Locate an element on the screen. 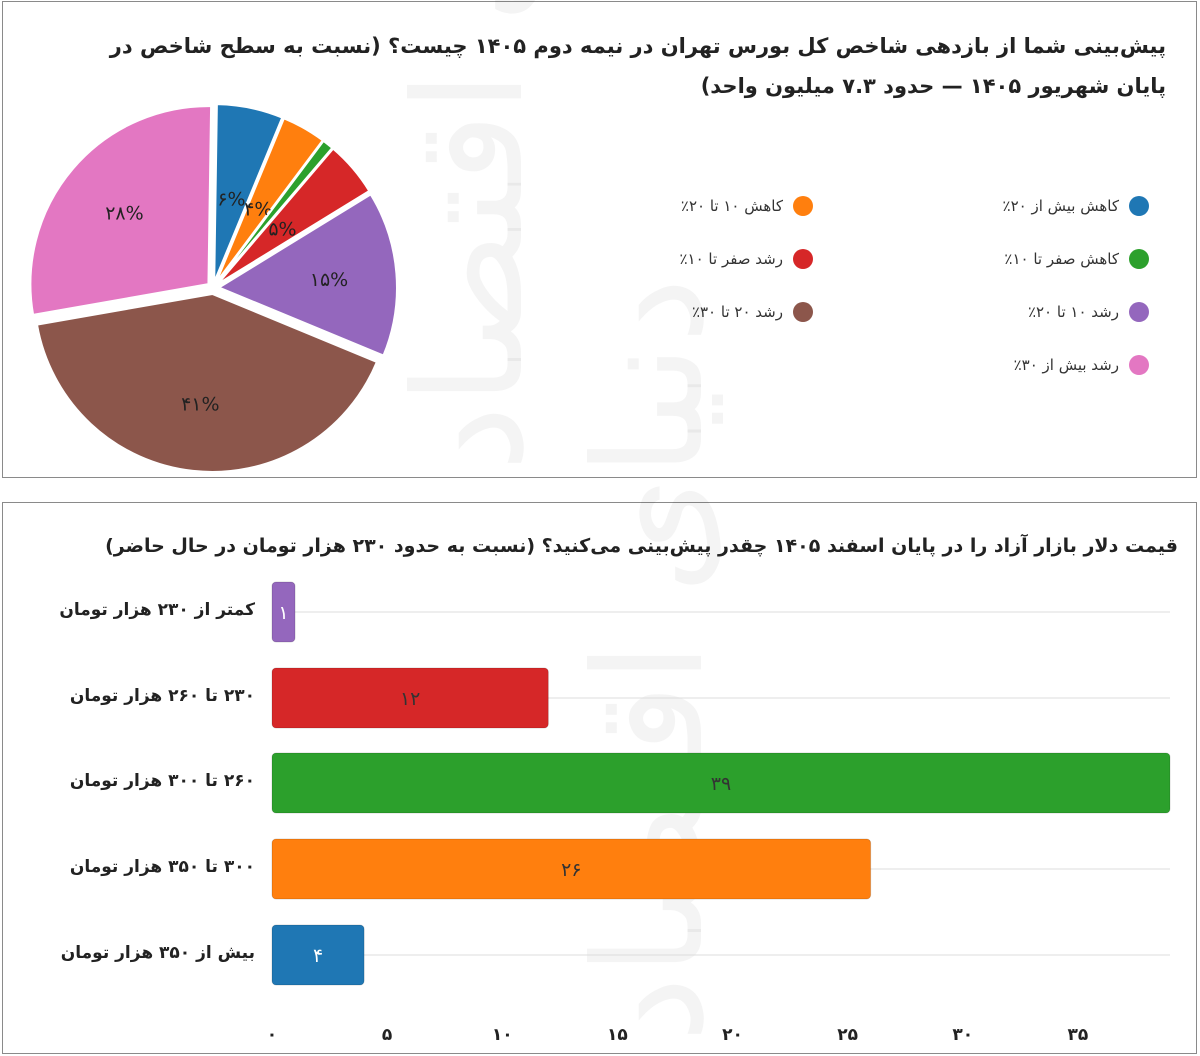  category-label: ۲۳۰ تا ۲۶۰ هزار تومان is located at coordinates (162, 696).